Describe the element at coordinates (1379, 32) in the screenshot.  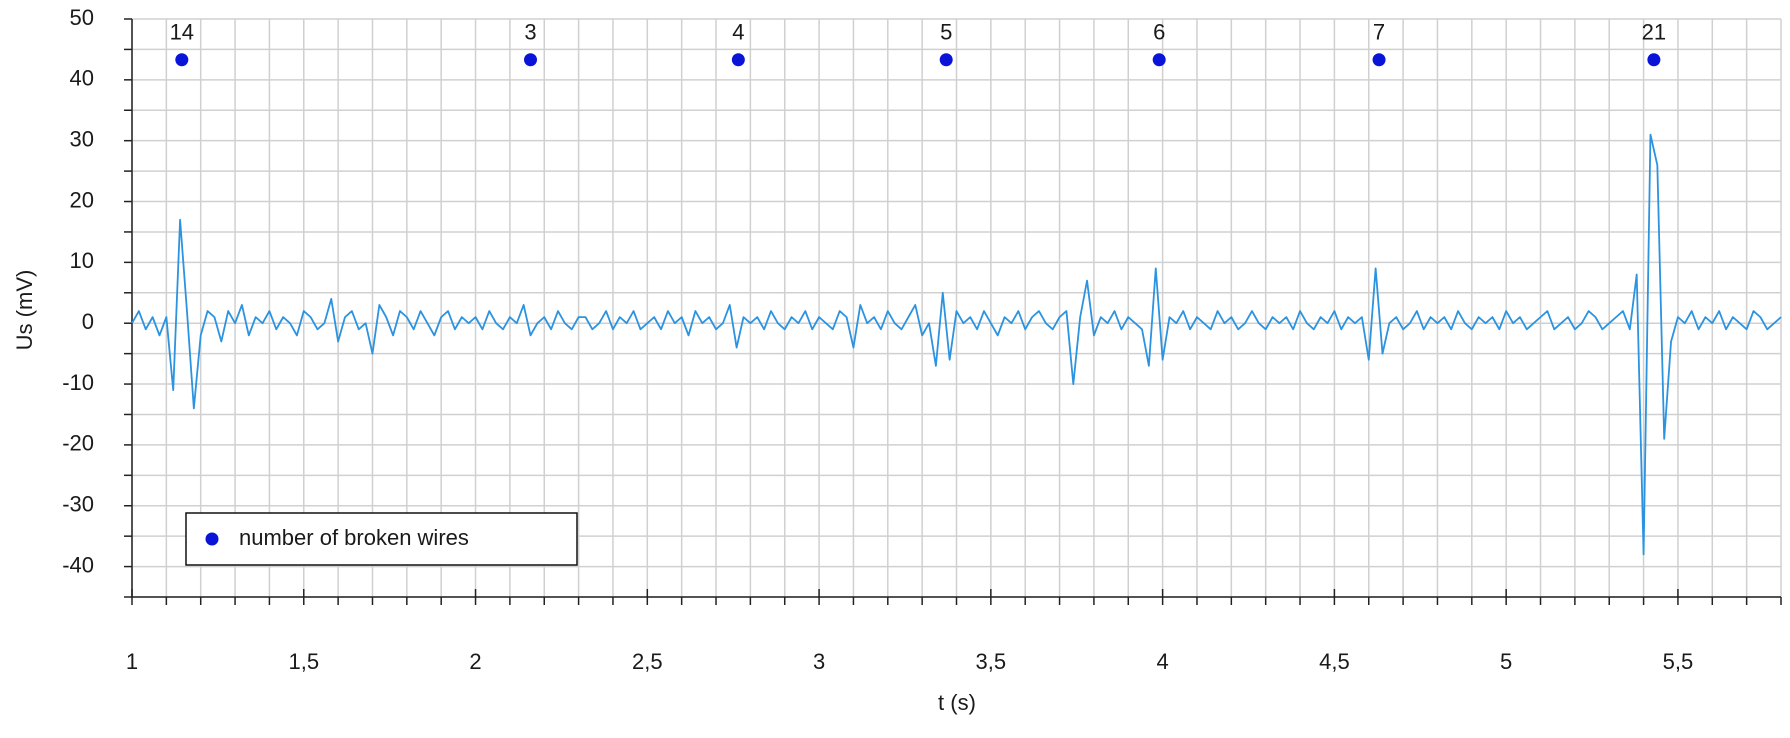
I see `data-label: 7` at that location.